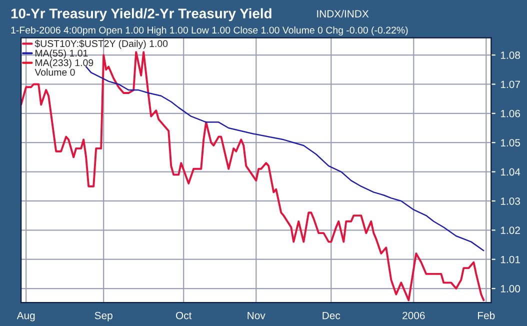 The height and width of the screenshot is (326, 527). I want to click on y-tick-label: 1.04, so click(510, 172).